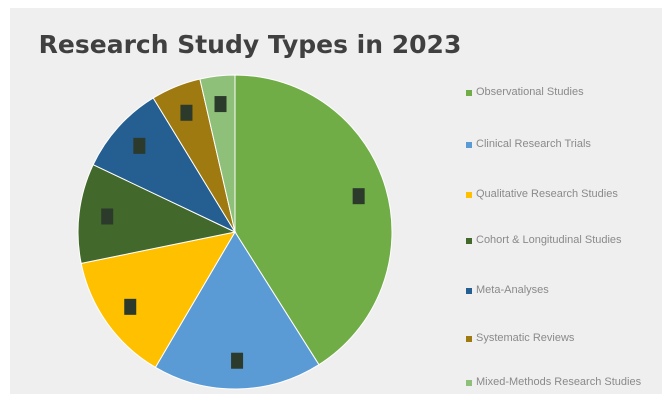 The height and width of the screenshot is (403, 669). Describe the element at coordinates (512, 290) in the screenshot. I see `legend-label: Meta-Analyses` at that location.